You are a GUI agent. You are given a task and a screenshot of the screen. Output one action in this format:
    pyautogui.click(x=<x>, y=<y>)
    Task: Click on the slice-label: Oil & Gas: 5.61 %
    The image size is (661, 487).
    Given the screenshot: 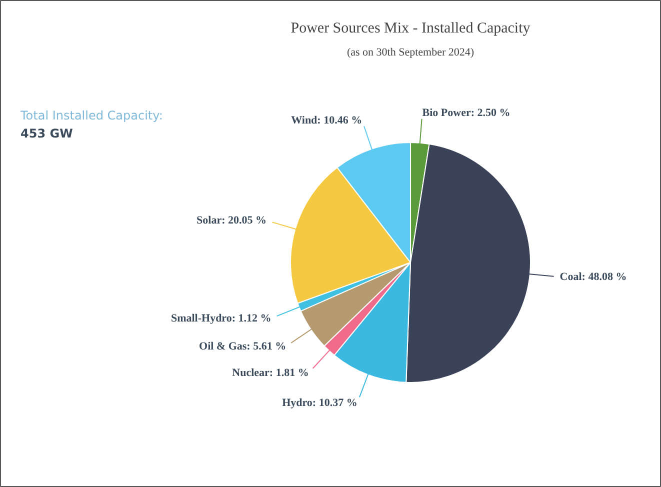 What is the action you would take?
    pyautogui.click(x=242, y=346)
    